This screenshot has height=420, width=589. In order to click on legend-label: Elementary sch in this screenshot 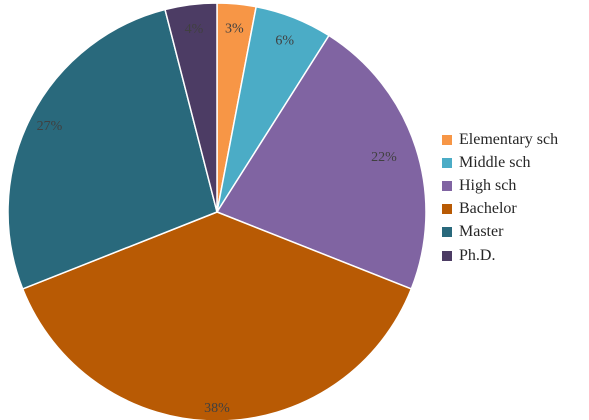, I will do `click(509, 139)`.